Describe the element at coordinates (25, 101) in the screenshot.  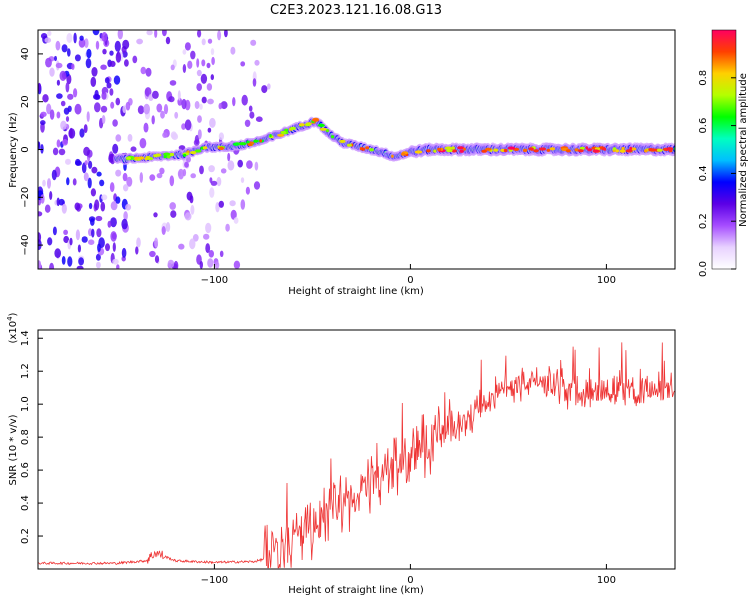
I see `y-tick-label: 20` at that location.